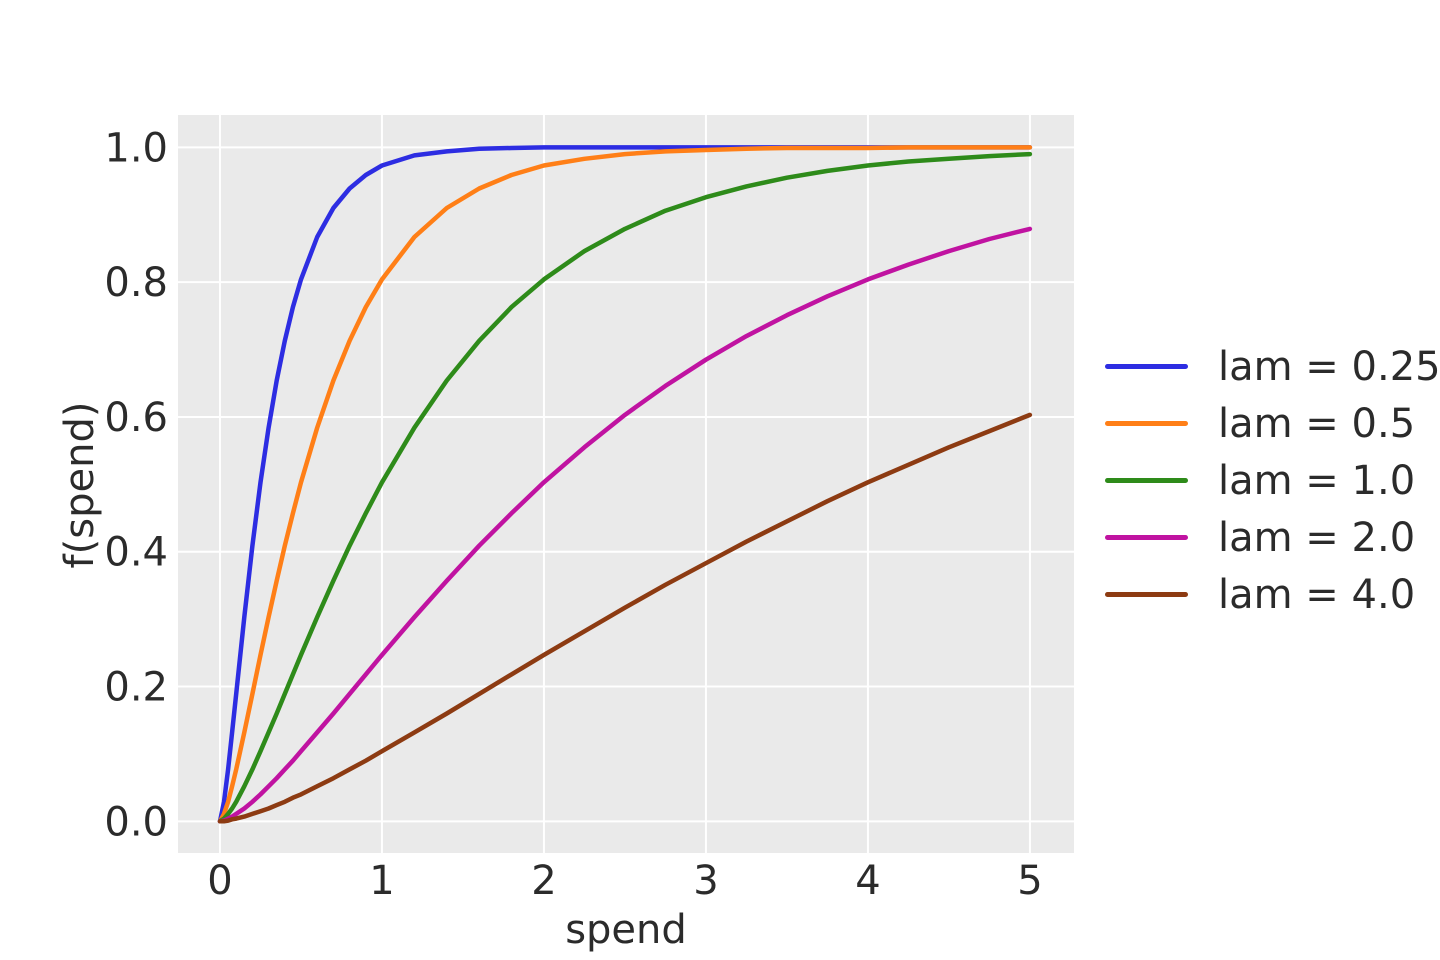  I want to click on legend-item-4: lam = 4.0, so click(1272, 594).